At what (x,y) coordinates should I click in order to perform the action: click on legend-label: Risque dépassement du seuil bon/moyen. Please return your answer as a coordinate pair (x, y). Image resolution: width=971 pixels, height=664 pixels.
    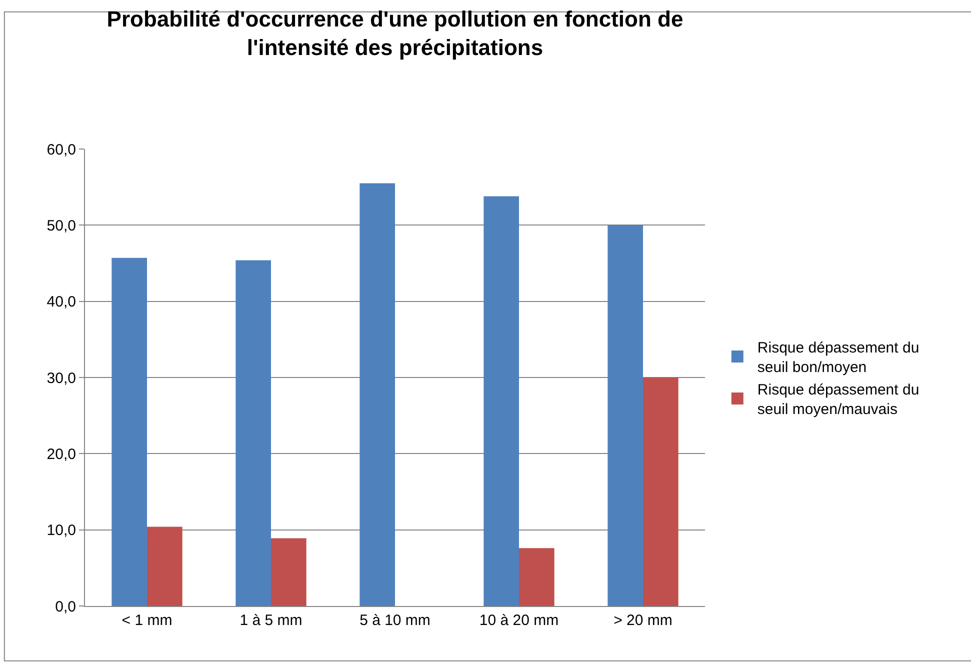
    Looking at the image, I should click on (838, 358).